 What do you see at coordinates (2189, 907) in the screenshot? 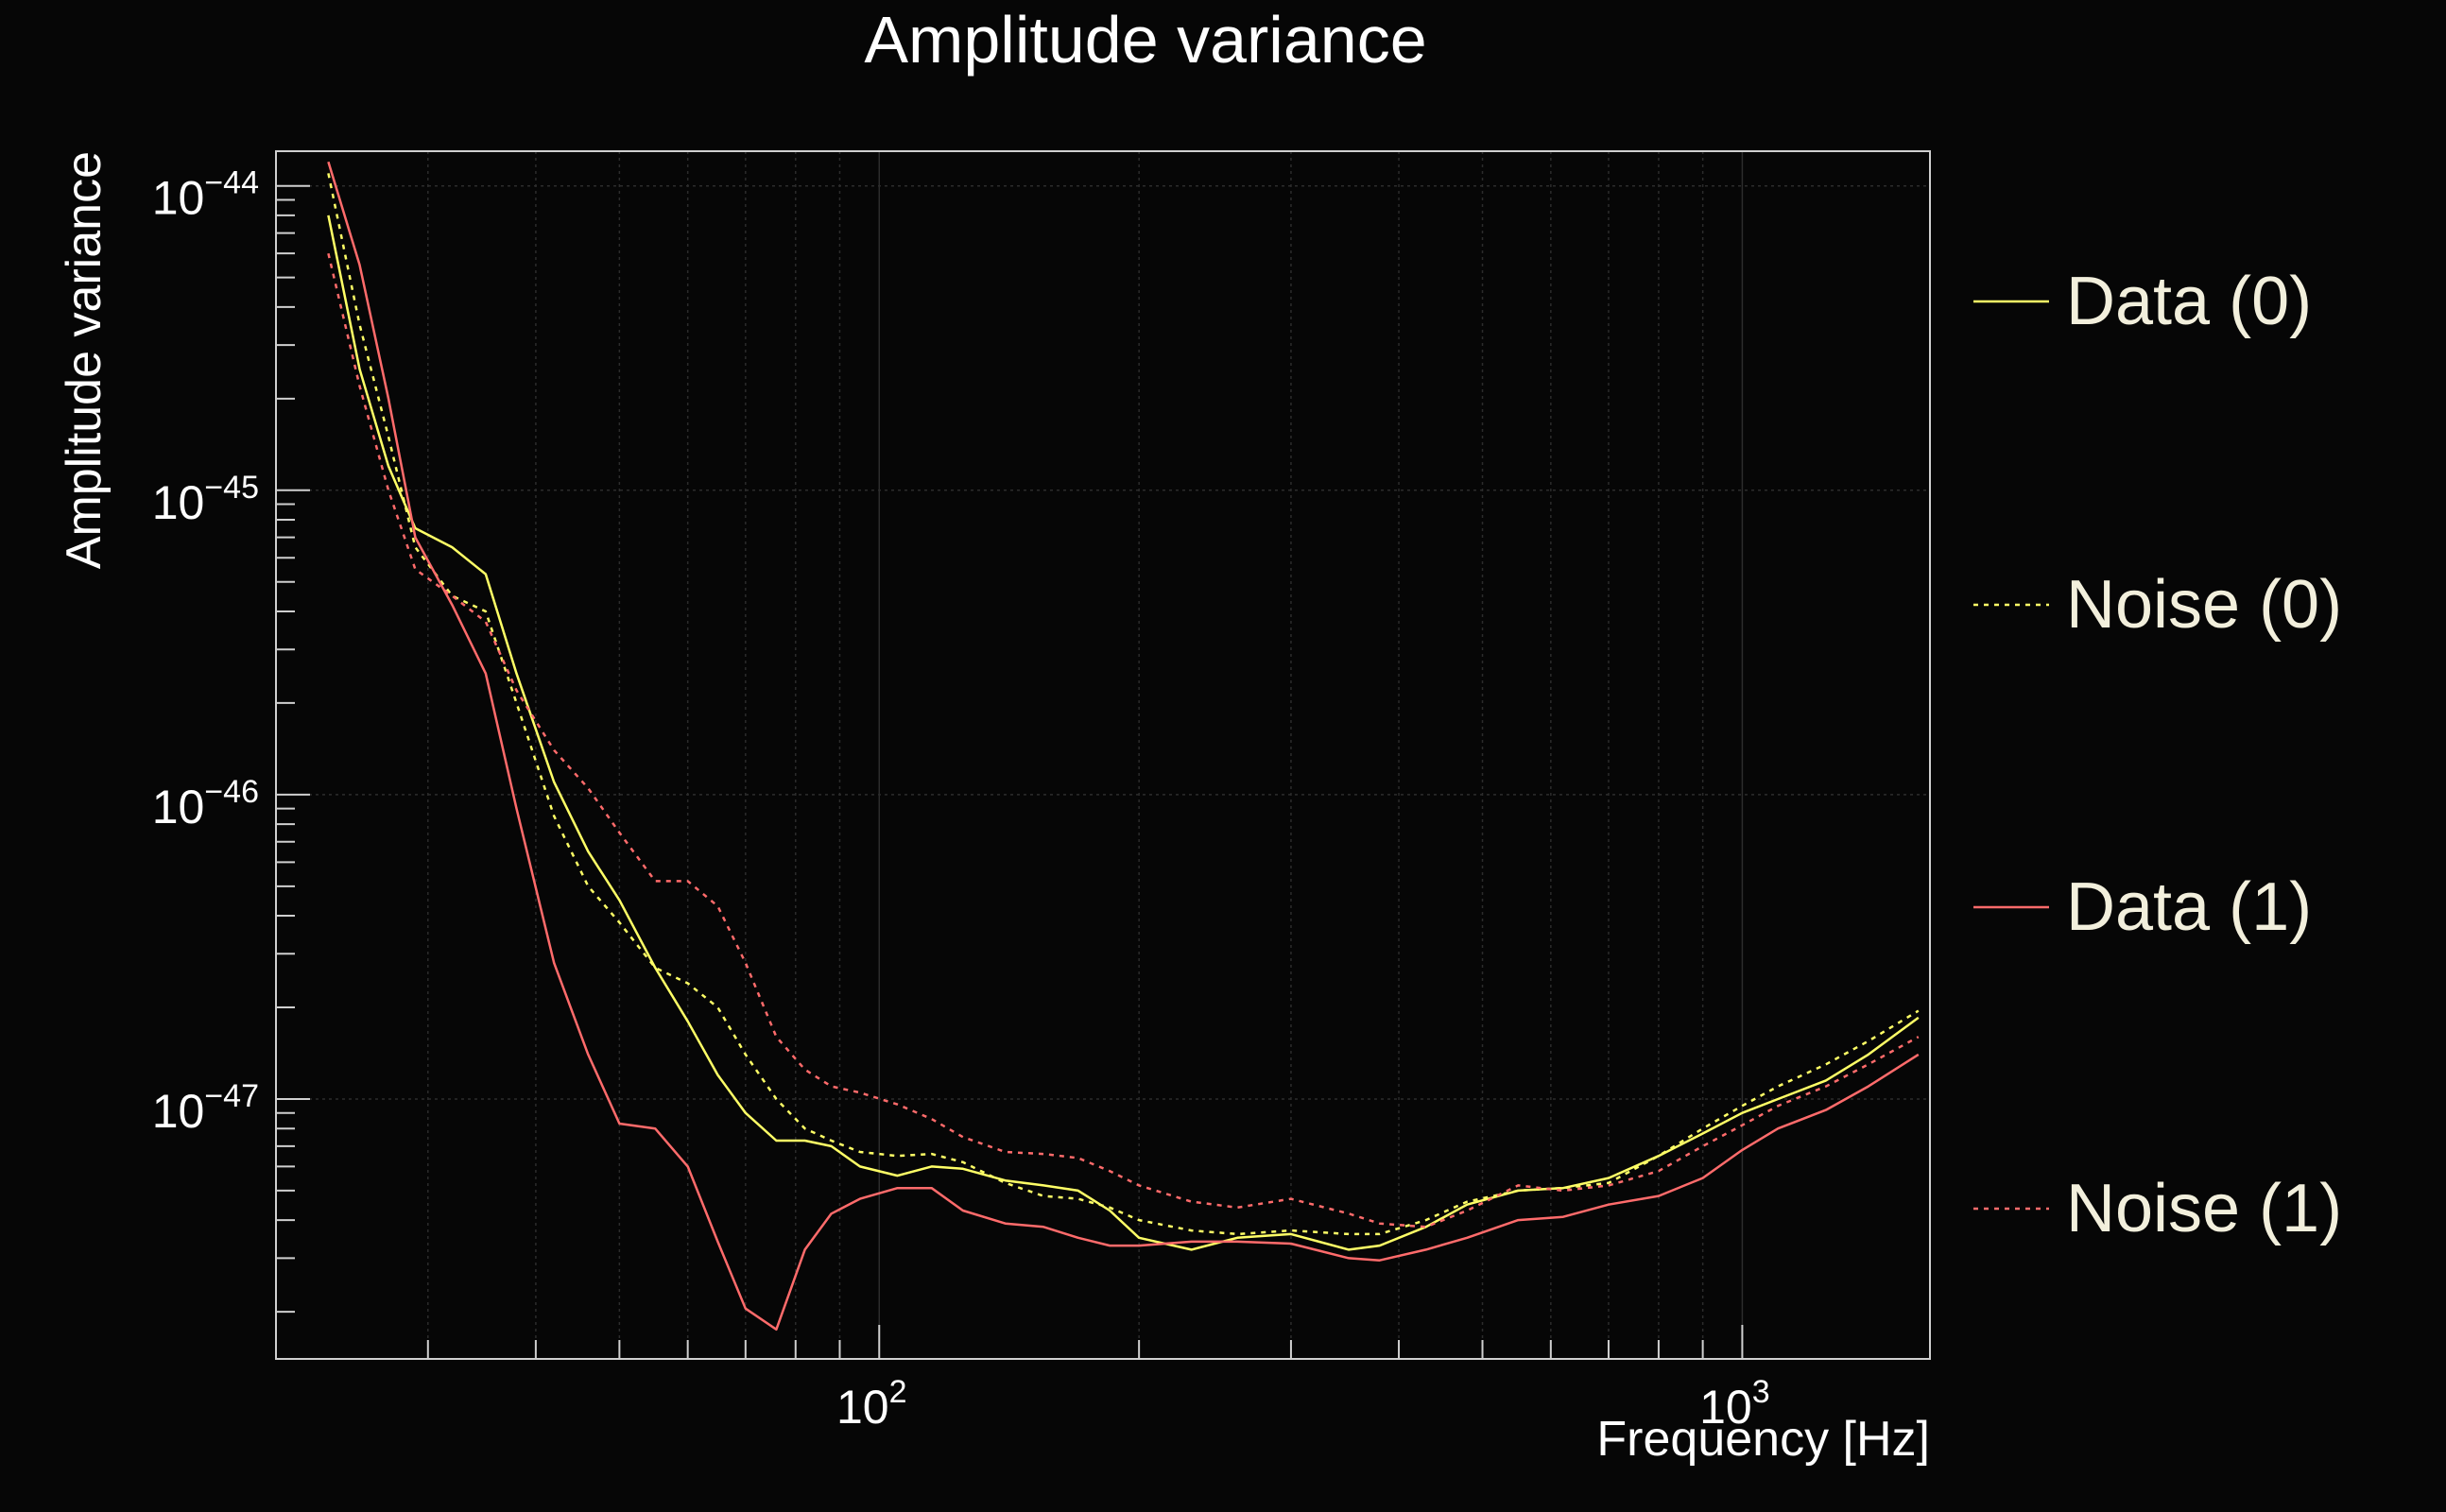
I see `legend-label-3: Data (1)` at bounding box center [2189, 907].